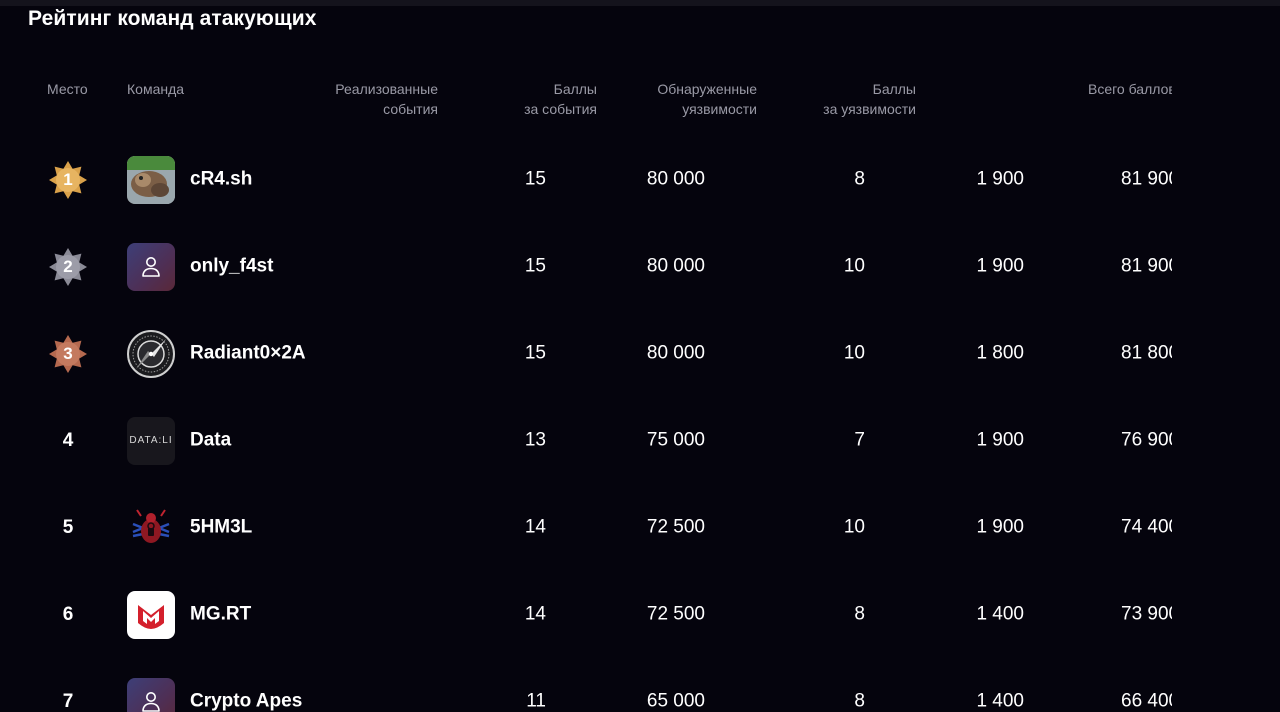 The height and width of the screenshot is (712, 1280). What do you see at coordinates (675, 440) in the screenshot?
I see `events-points: 75 000` at bounding box center [675, 440].